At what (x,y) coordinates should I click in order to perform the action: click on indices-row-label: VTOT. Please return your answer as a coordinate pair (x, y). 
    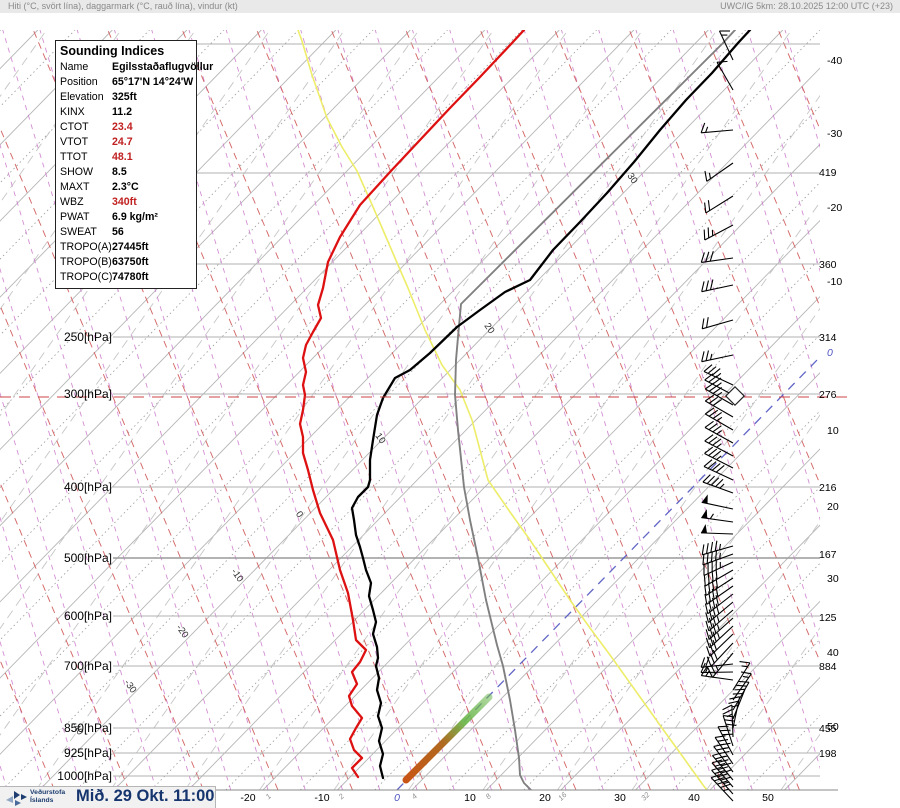
    Looking at the image, I should click on (74, 142).